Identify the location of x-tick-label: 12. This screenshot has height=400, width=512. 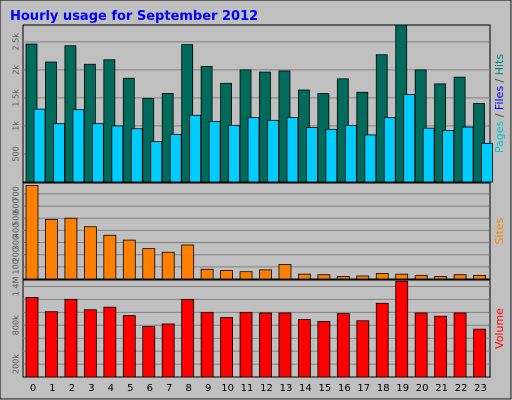
(266, 388).